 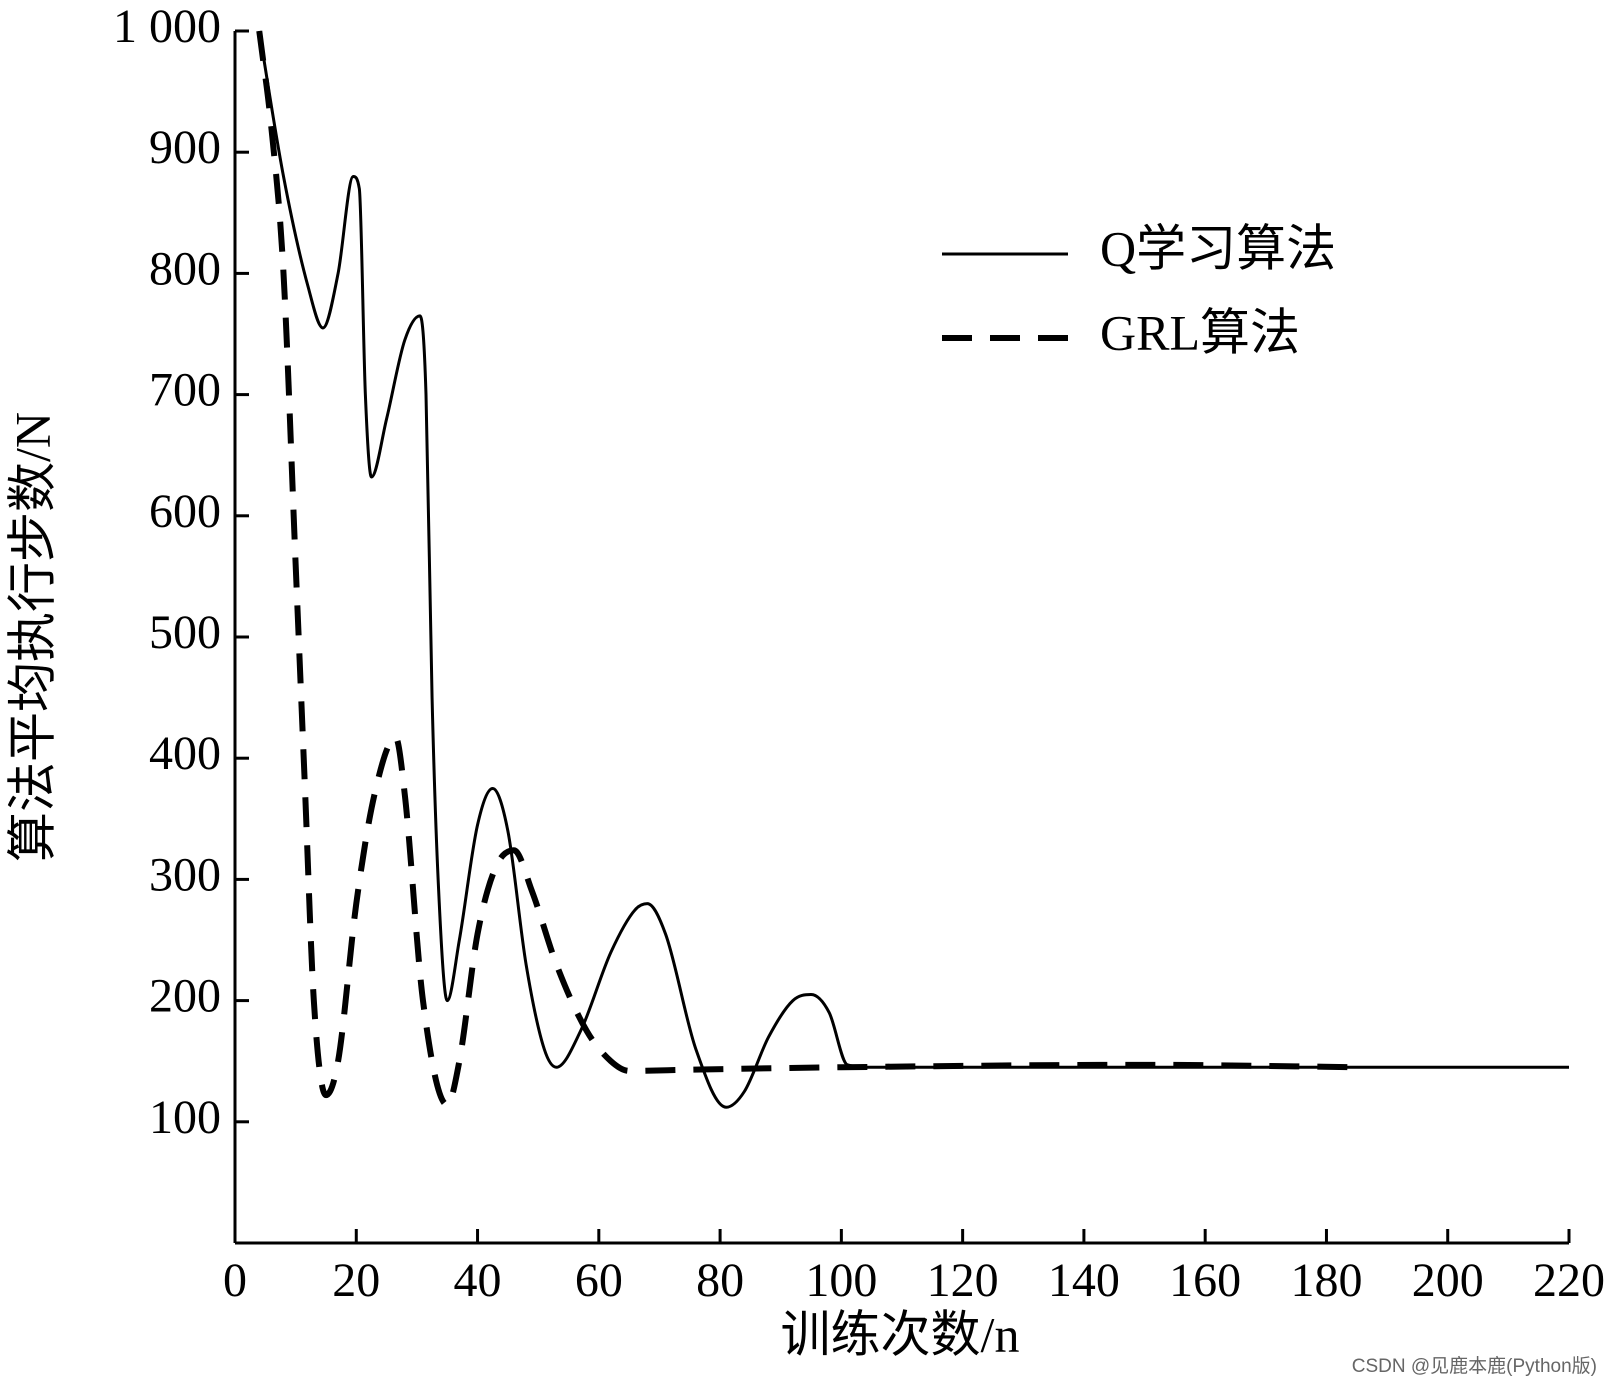 What do you see at coordinates (185, 753) in the screenshot?
I see `y-tick-label: 400` at bounding box center [185, 753].